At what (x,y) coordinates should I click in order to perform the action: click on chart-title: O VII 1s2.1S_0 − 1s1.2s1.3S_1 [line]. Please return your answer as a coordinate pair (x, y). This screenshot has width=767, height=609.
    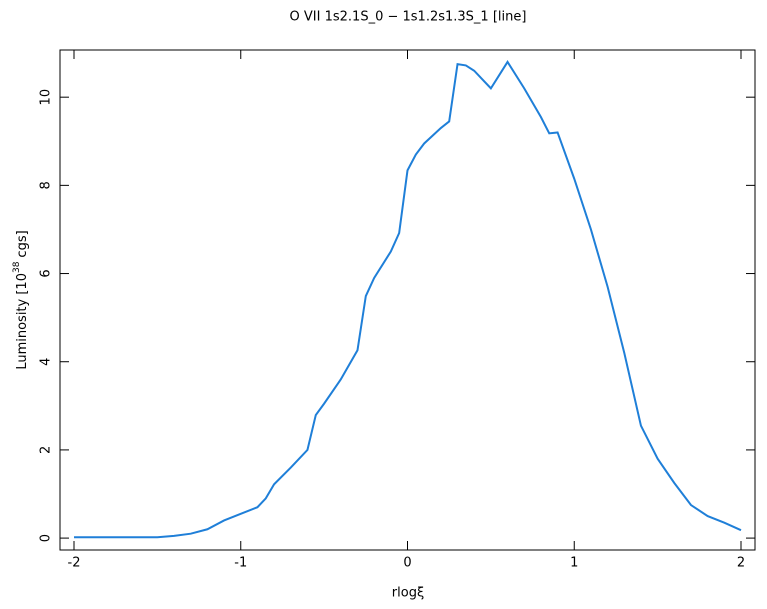
    Looking at the image, I should click on (408, 17).